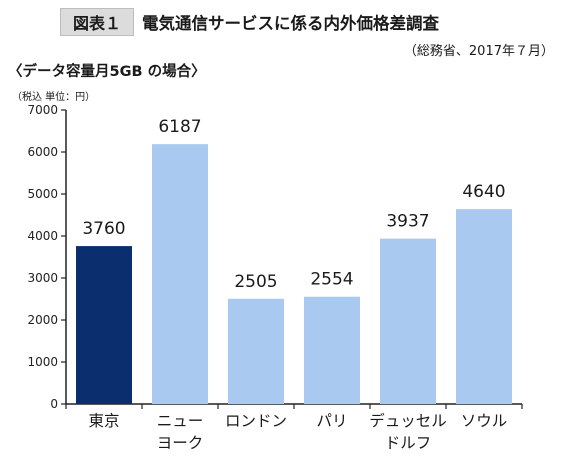  I want to click on category-label-6: ソウル, so click(484, 421).